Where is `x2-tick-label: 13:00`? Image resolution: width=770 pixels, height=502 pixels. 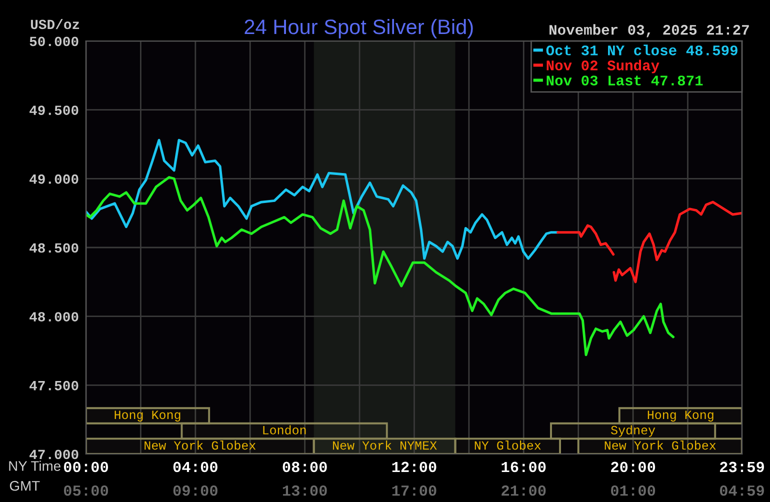
x2-tick-label: 13:00 is located at coordinates (304, 490).